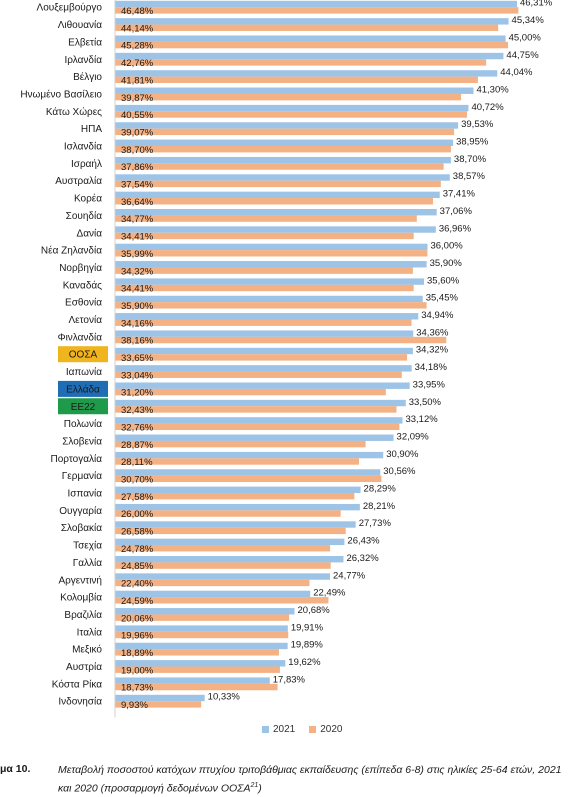 The width and height of the screenshot is (584, 797). Describe the element at coordinates (137, 185) in the screenshot. I see `value-label-2020: 37,54%` at that location.